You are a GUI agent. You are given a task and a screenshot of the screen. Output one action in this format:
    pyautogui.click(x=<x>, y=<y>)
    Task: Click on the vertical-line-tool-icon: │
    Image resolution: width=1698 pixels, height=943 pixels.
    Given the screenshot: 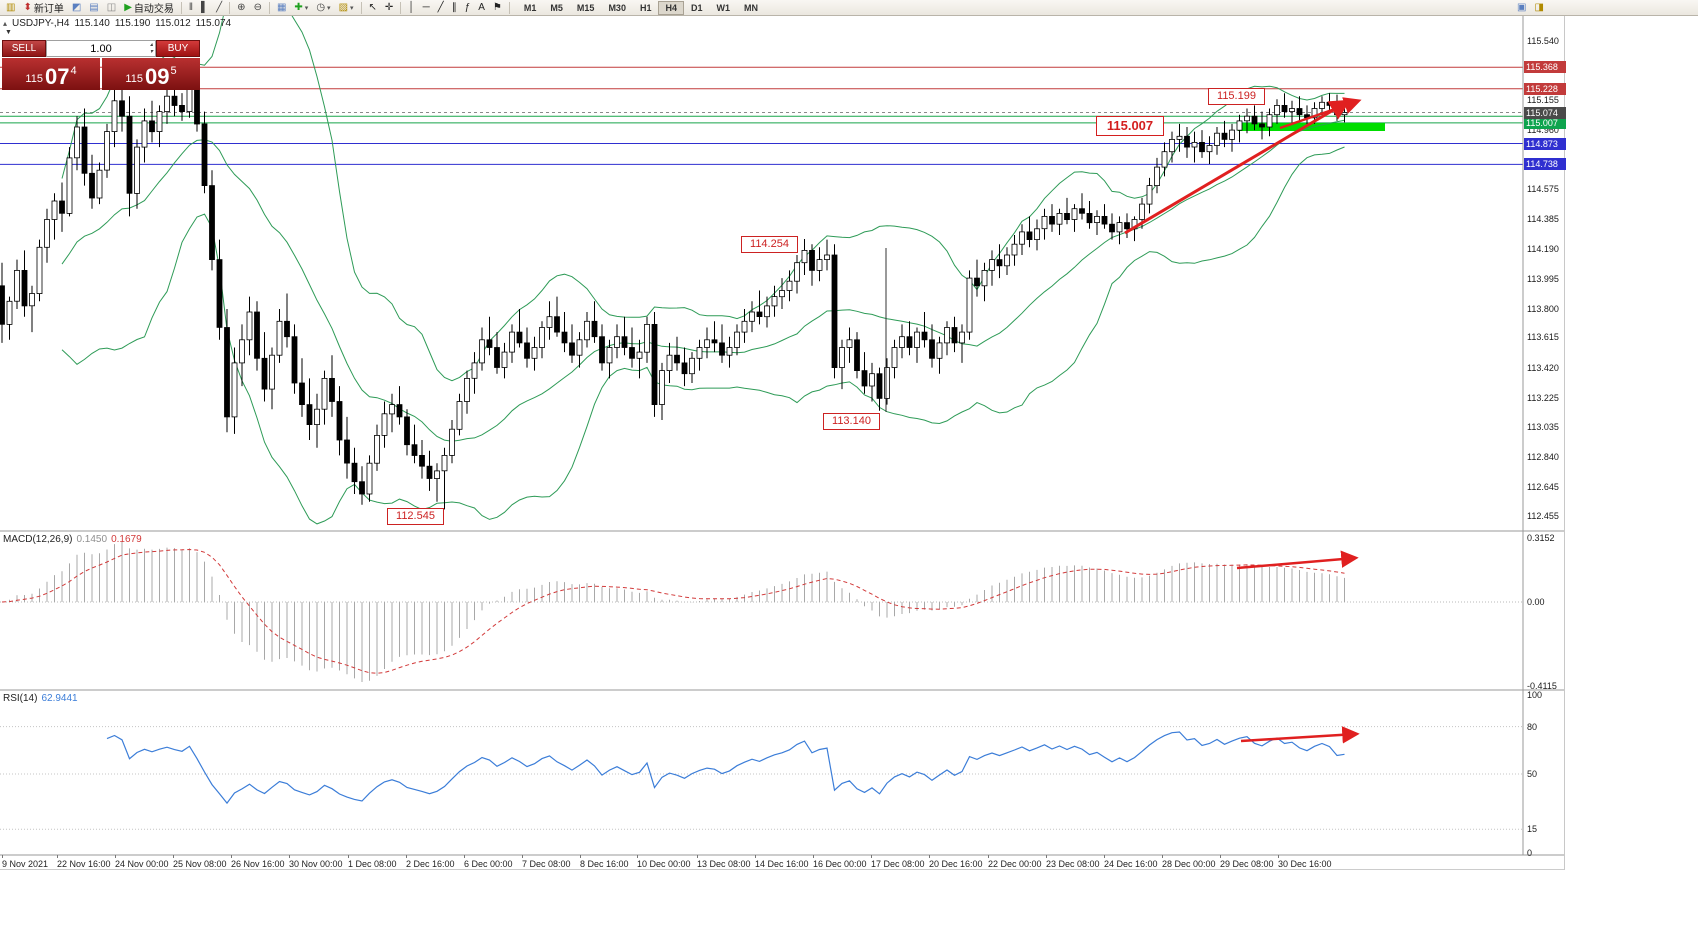 What is the action you would take?
    pyautogui.click(x=411, y=7)
    